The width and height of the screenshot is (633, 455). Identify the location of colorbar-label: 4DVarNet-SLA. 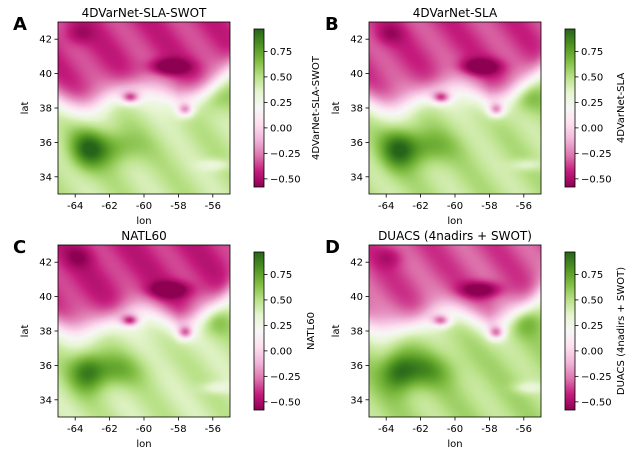
(621, 108).